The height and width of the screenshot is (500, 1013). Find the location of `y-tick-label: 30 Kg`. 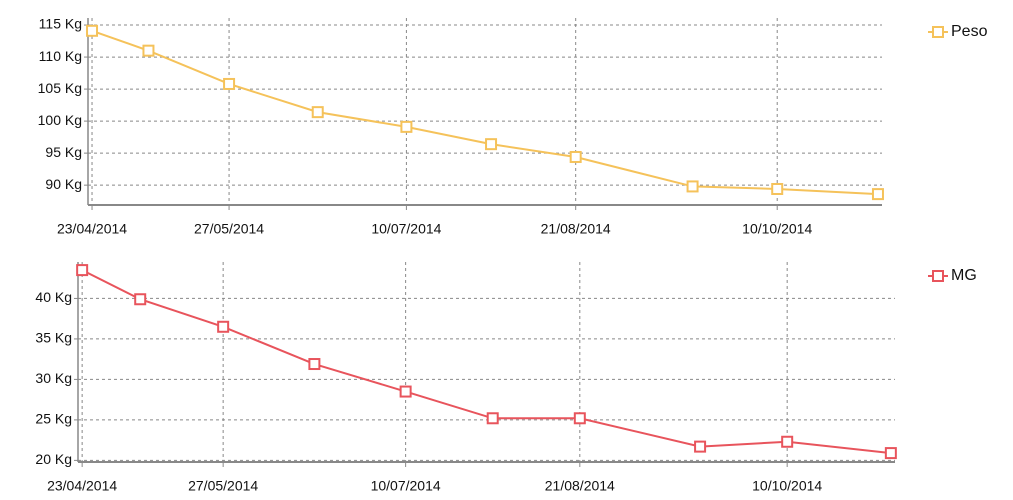

y-tick-label: 30 Kg is located at coordinates (53, 378).